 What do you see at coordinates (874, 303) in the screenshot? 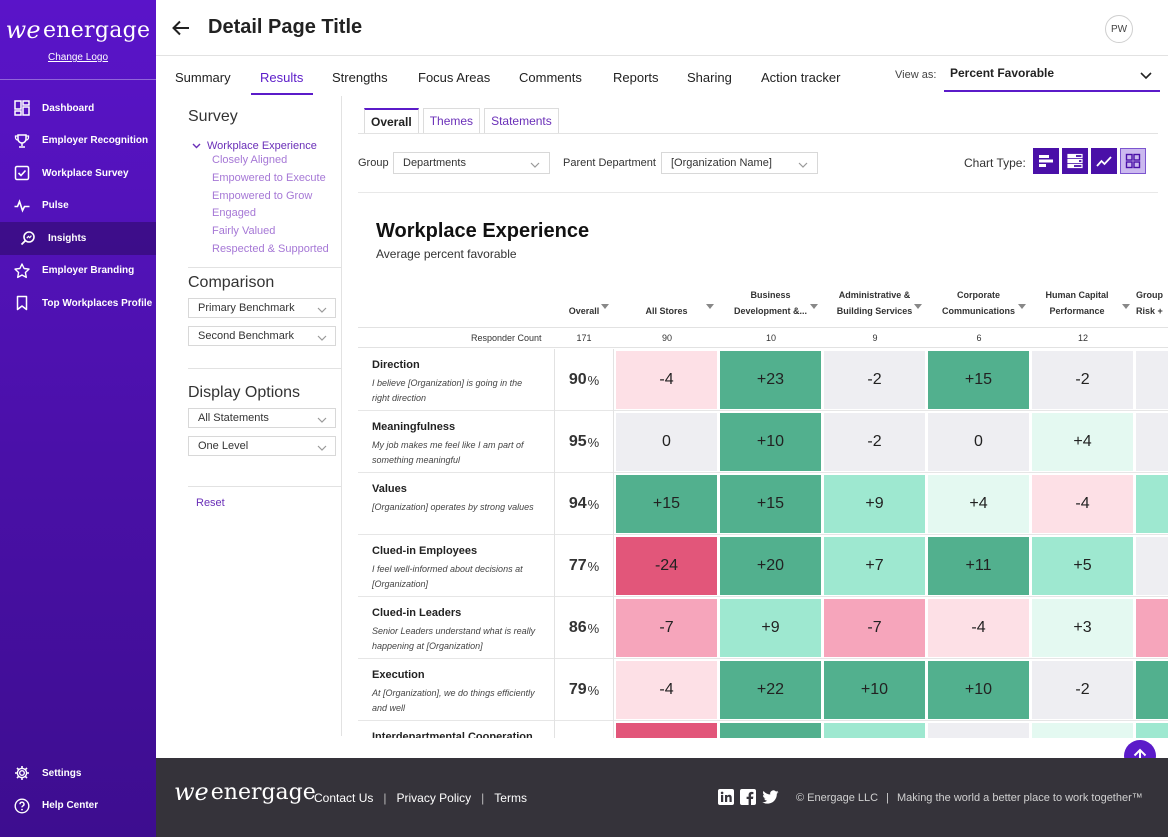
I see `column-header-administrative: Administrative & Building Services` at bounding box center [874, 303].